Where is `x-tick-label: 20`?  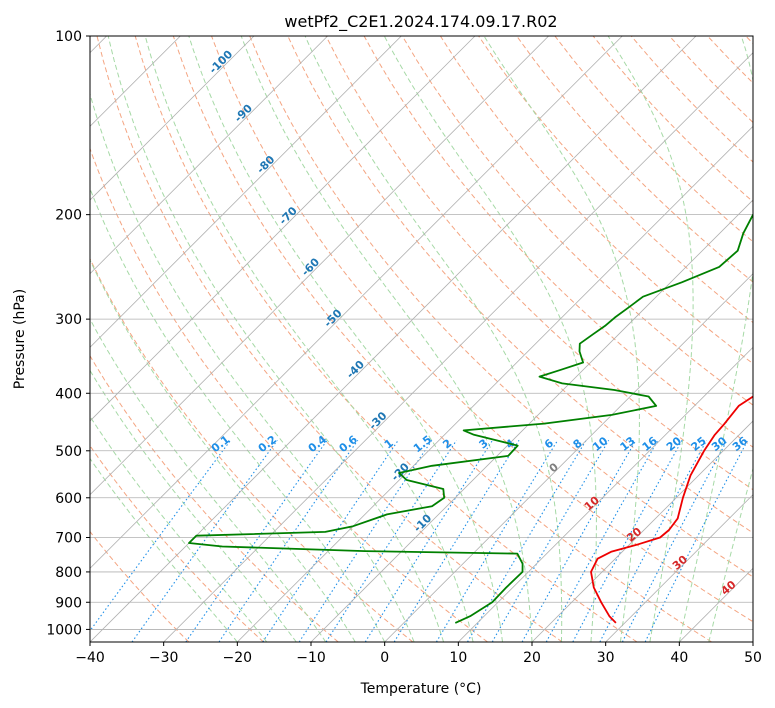
x-tick-label: 20 is located at coordinates (532, 658).